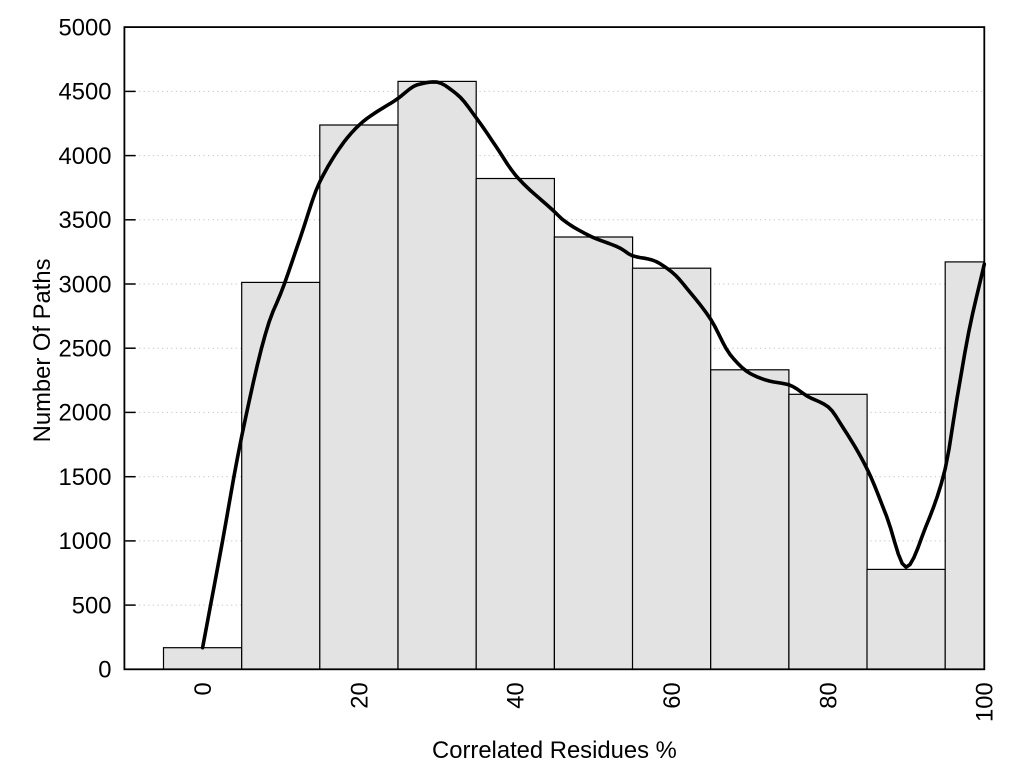 This screenshot has height=768, width=1024. What do you see at coordinates (359, 695) in the screenshot?
I see `svg-text: 20` at bounding box center [359, 695].